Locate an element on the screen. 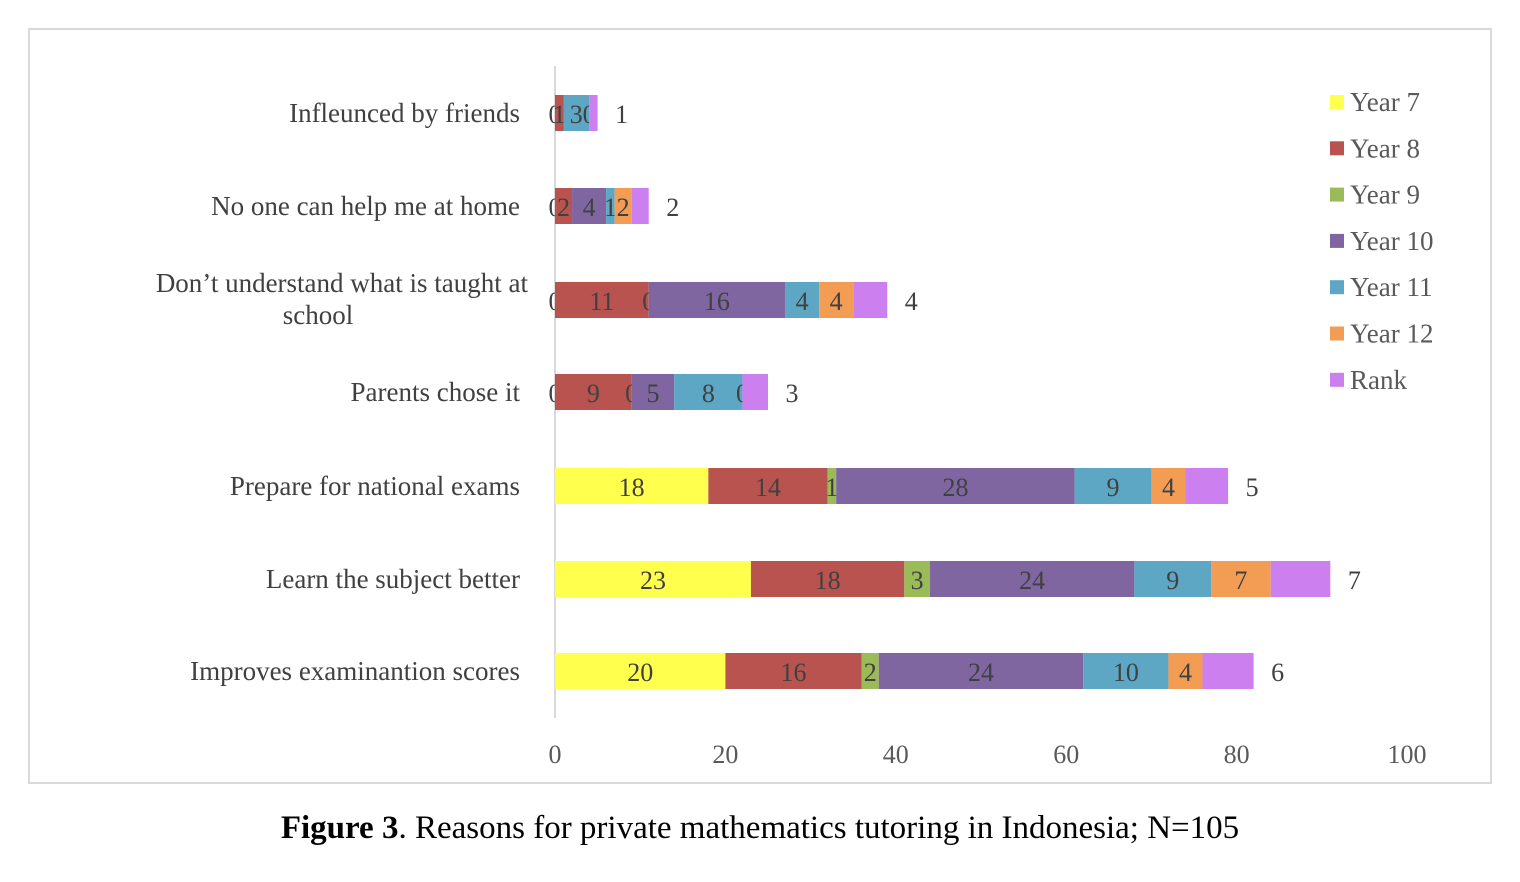 The image size is (1520, 882). data-label: 28 is located at coordinates (955, 487).